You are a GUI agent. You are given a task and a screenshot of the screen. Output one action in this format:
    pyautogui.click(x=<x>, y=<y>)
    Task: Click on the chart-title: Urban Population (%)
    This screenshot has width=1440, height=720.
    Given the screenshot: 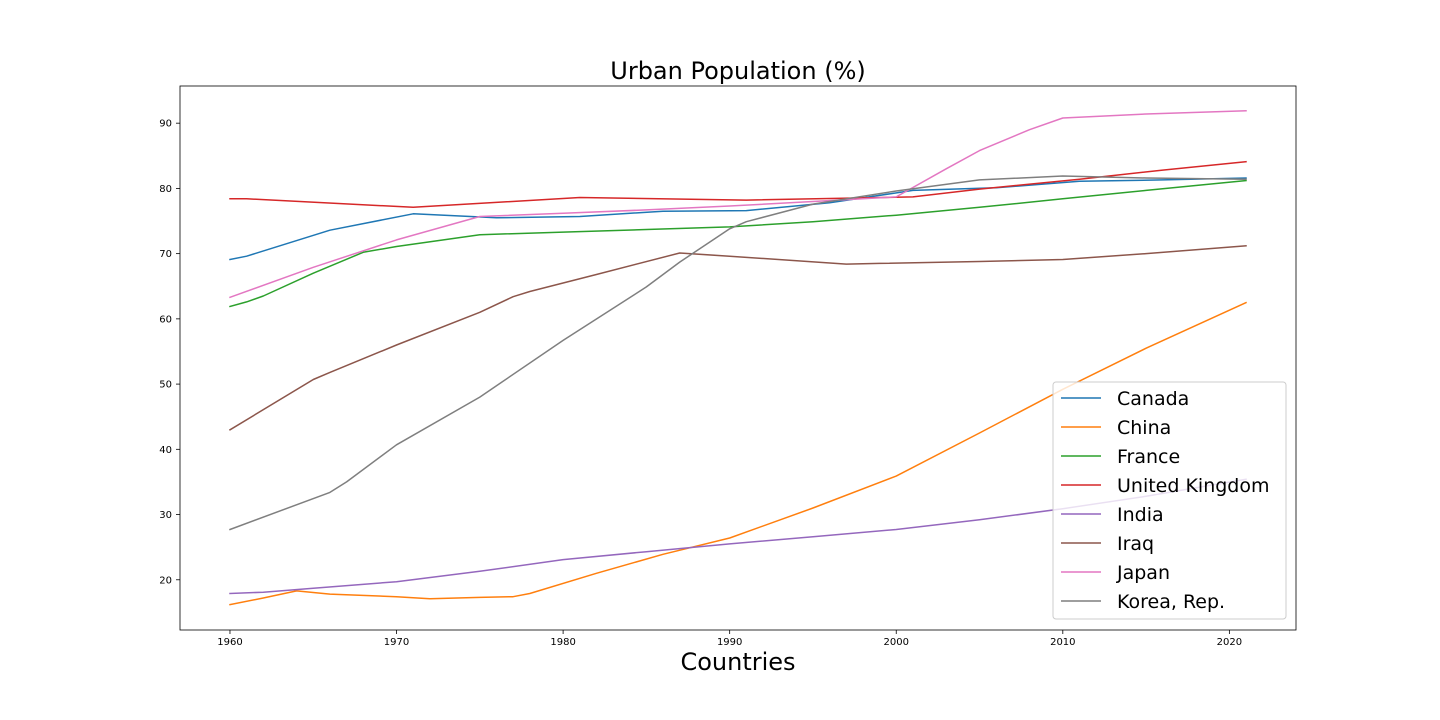 What is the action you would take?
    pyautogui.click(x=737, y=71)
    